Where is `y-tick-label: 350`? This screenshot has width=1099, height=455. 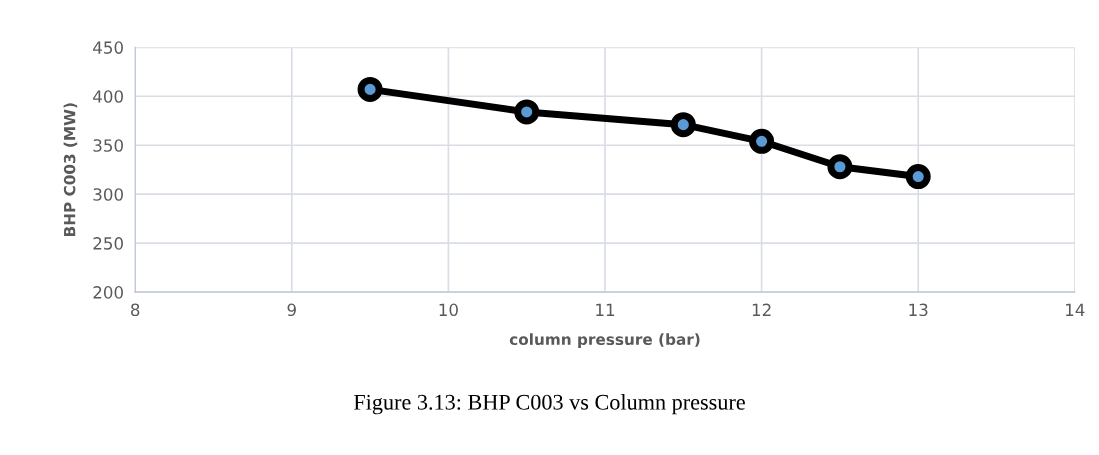
y-tick-label: 350 is located at coordinates (108, 145).